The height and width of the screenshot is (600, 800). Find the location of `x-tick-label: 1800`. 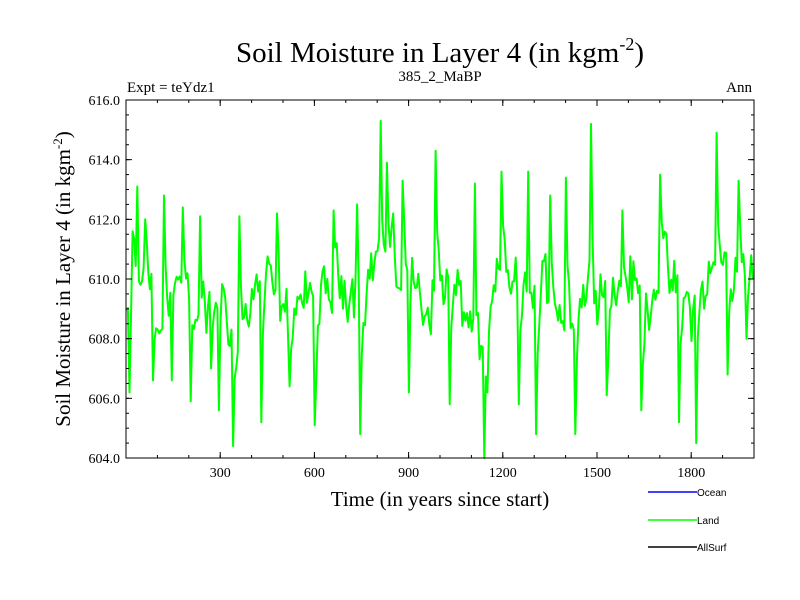

x-tick-label: 1800 is located at coordinates (691, 473).